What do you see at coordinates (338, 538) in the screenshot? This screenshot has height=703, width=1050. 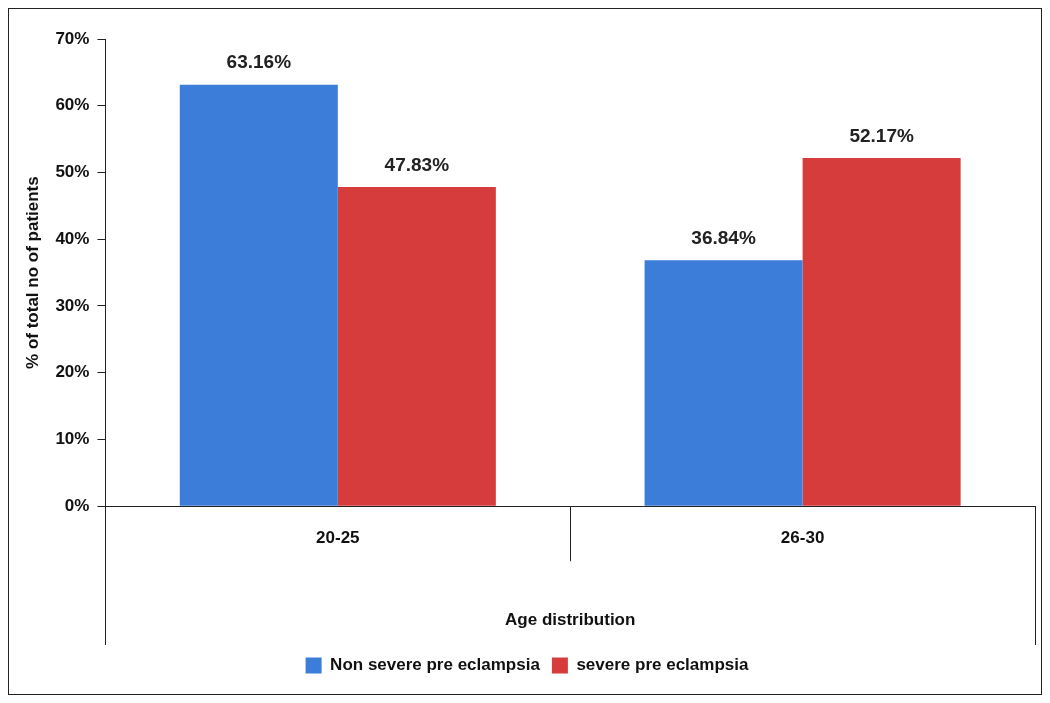 I see `x-tick-label: 20-25` at bounding box center [338, 538].